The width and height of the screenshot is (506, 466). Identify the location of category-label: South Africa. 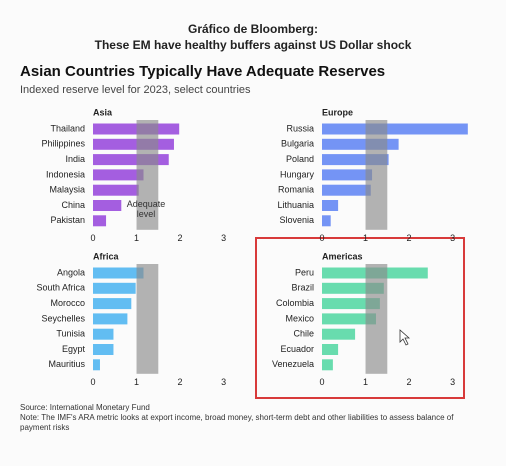
(60, 288).